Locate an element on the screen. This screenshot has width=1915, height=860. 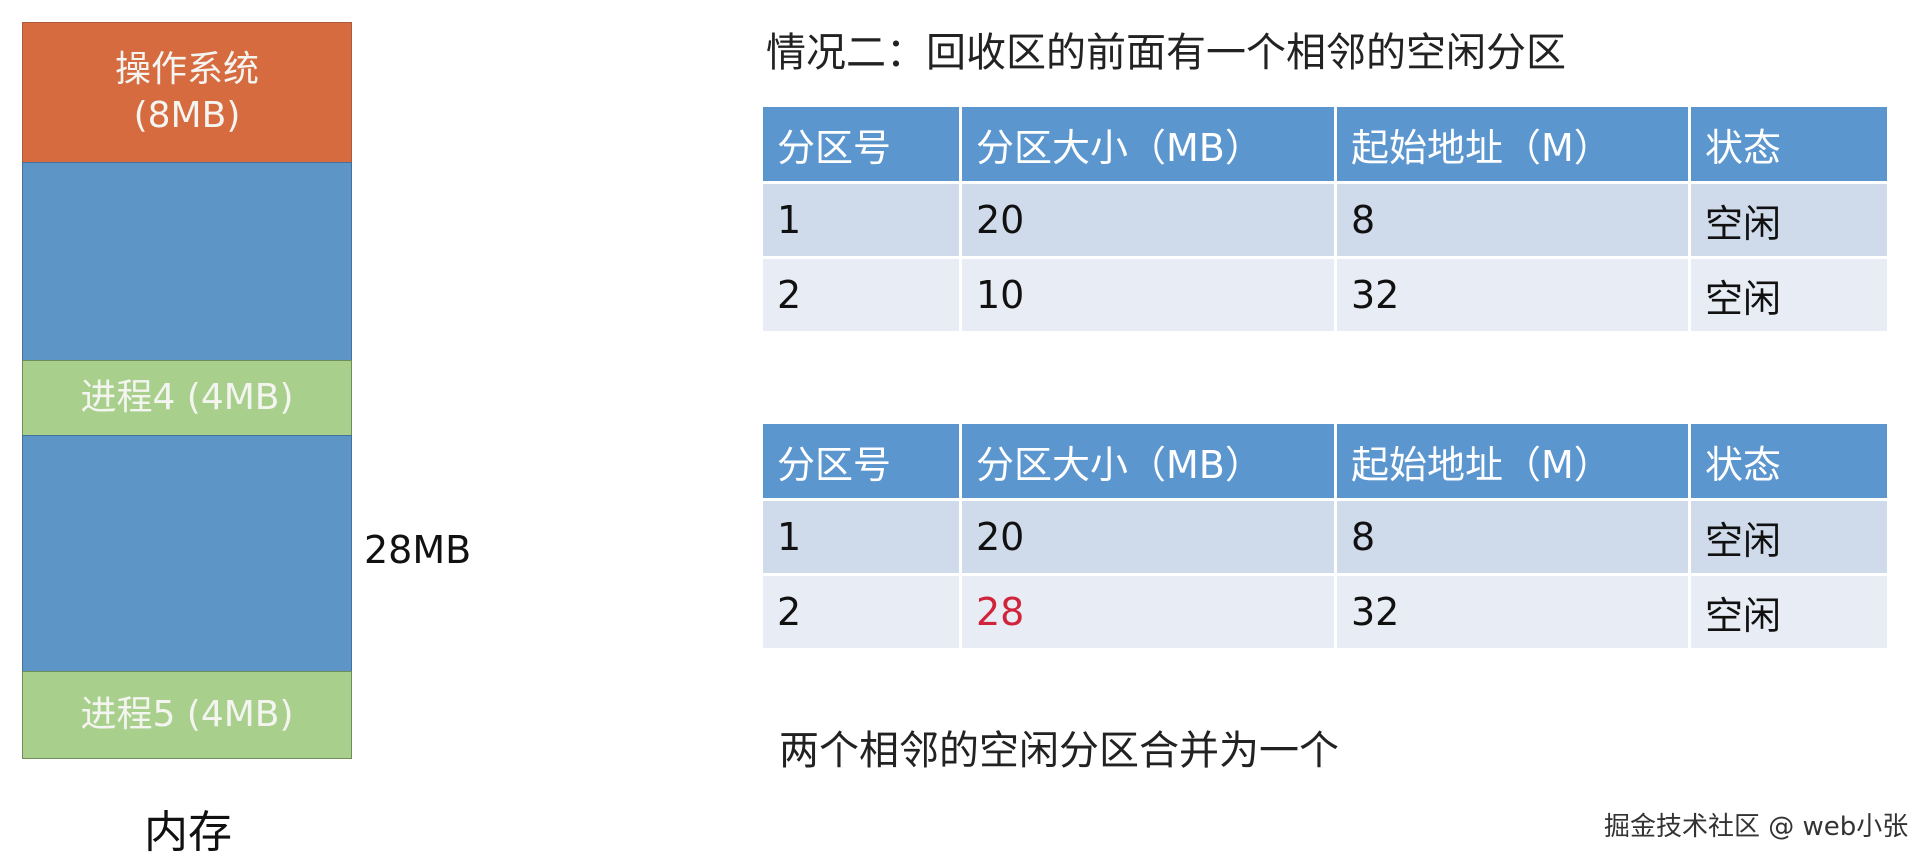
memory-caption: 内存 is located at coordinates (188, 832).